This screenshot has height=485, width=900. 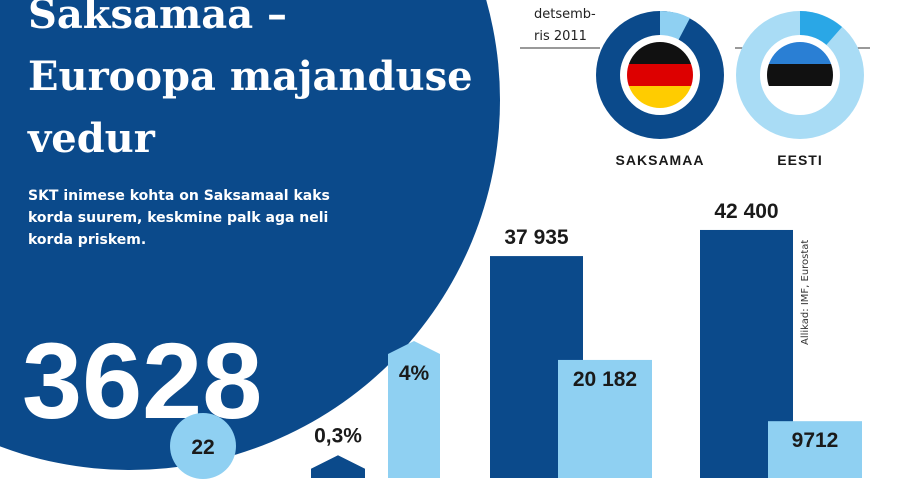 What do you see at coordinates (660, 74) in the screenshot?
I see `donut-germany` at bounding box center [660, 74].